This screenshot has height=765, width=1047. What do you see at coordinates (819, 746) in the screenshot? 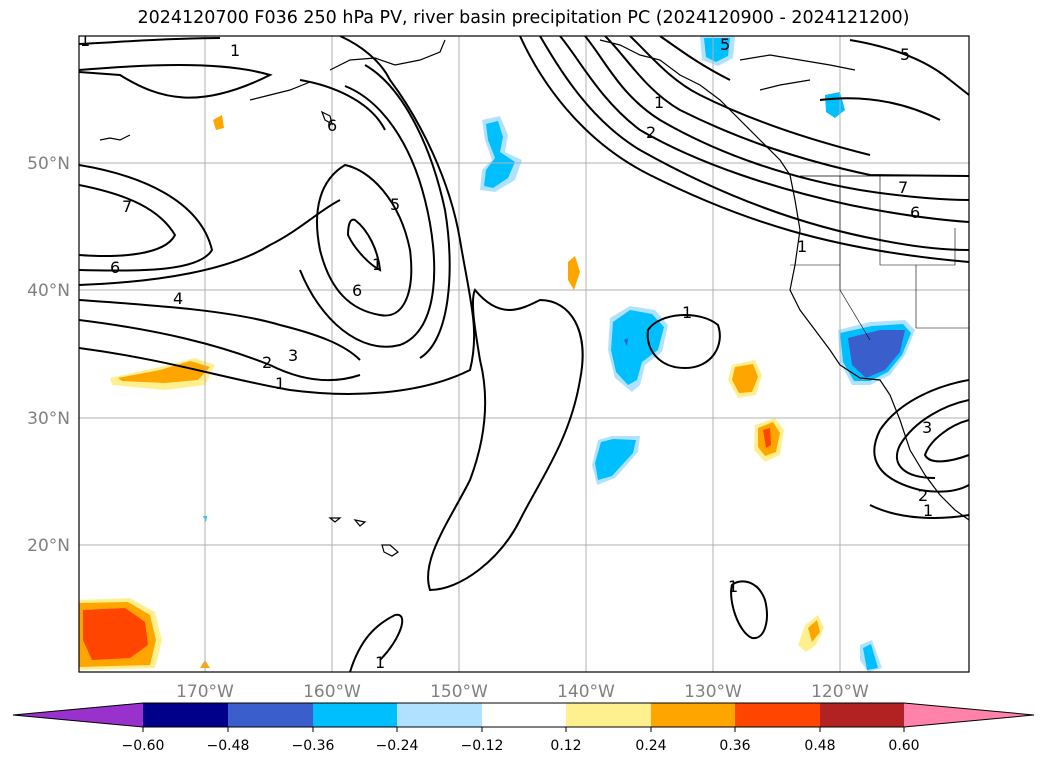
I see `svg-text: 0.48` at bounding box center [819, 746].